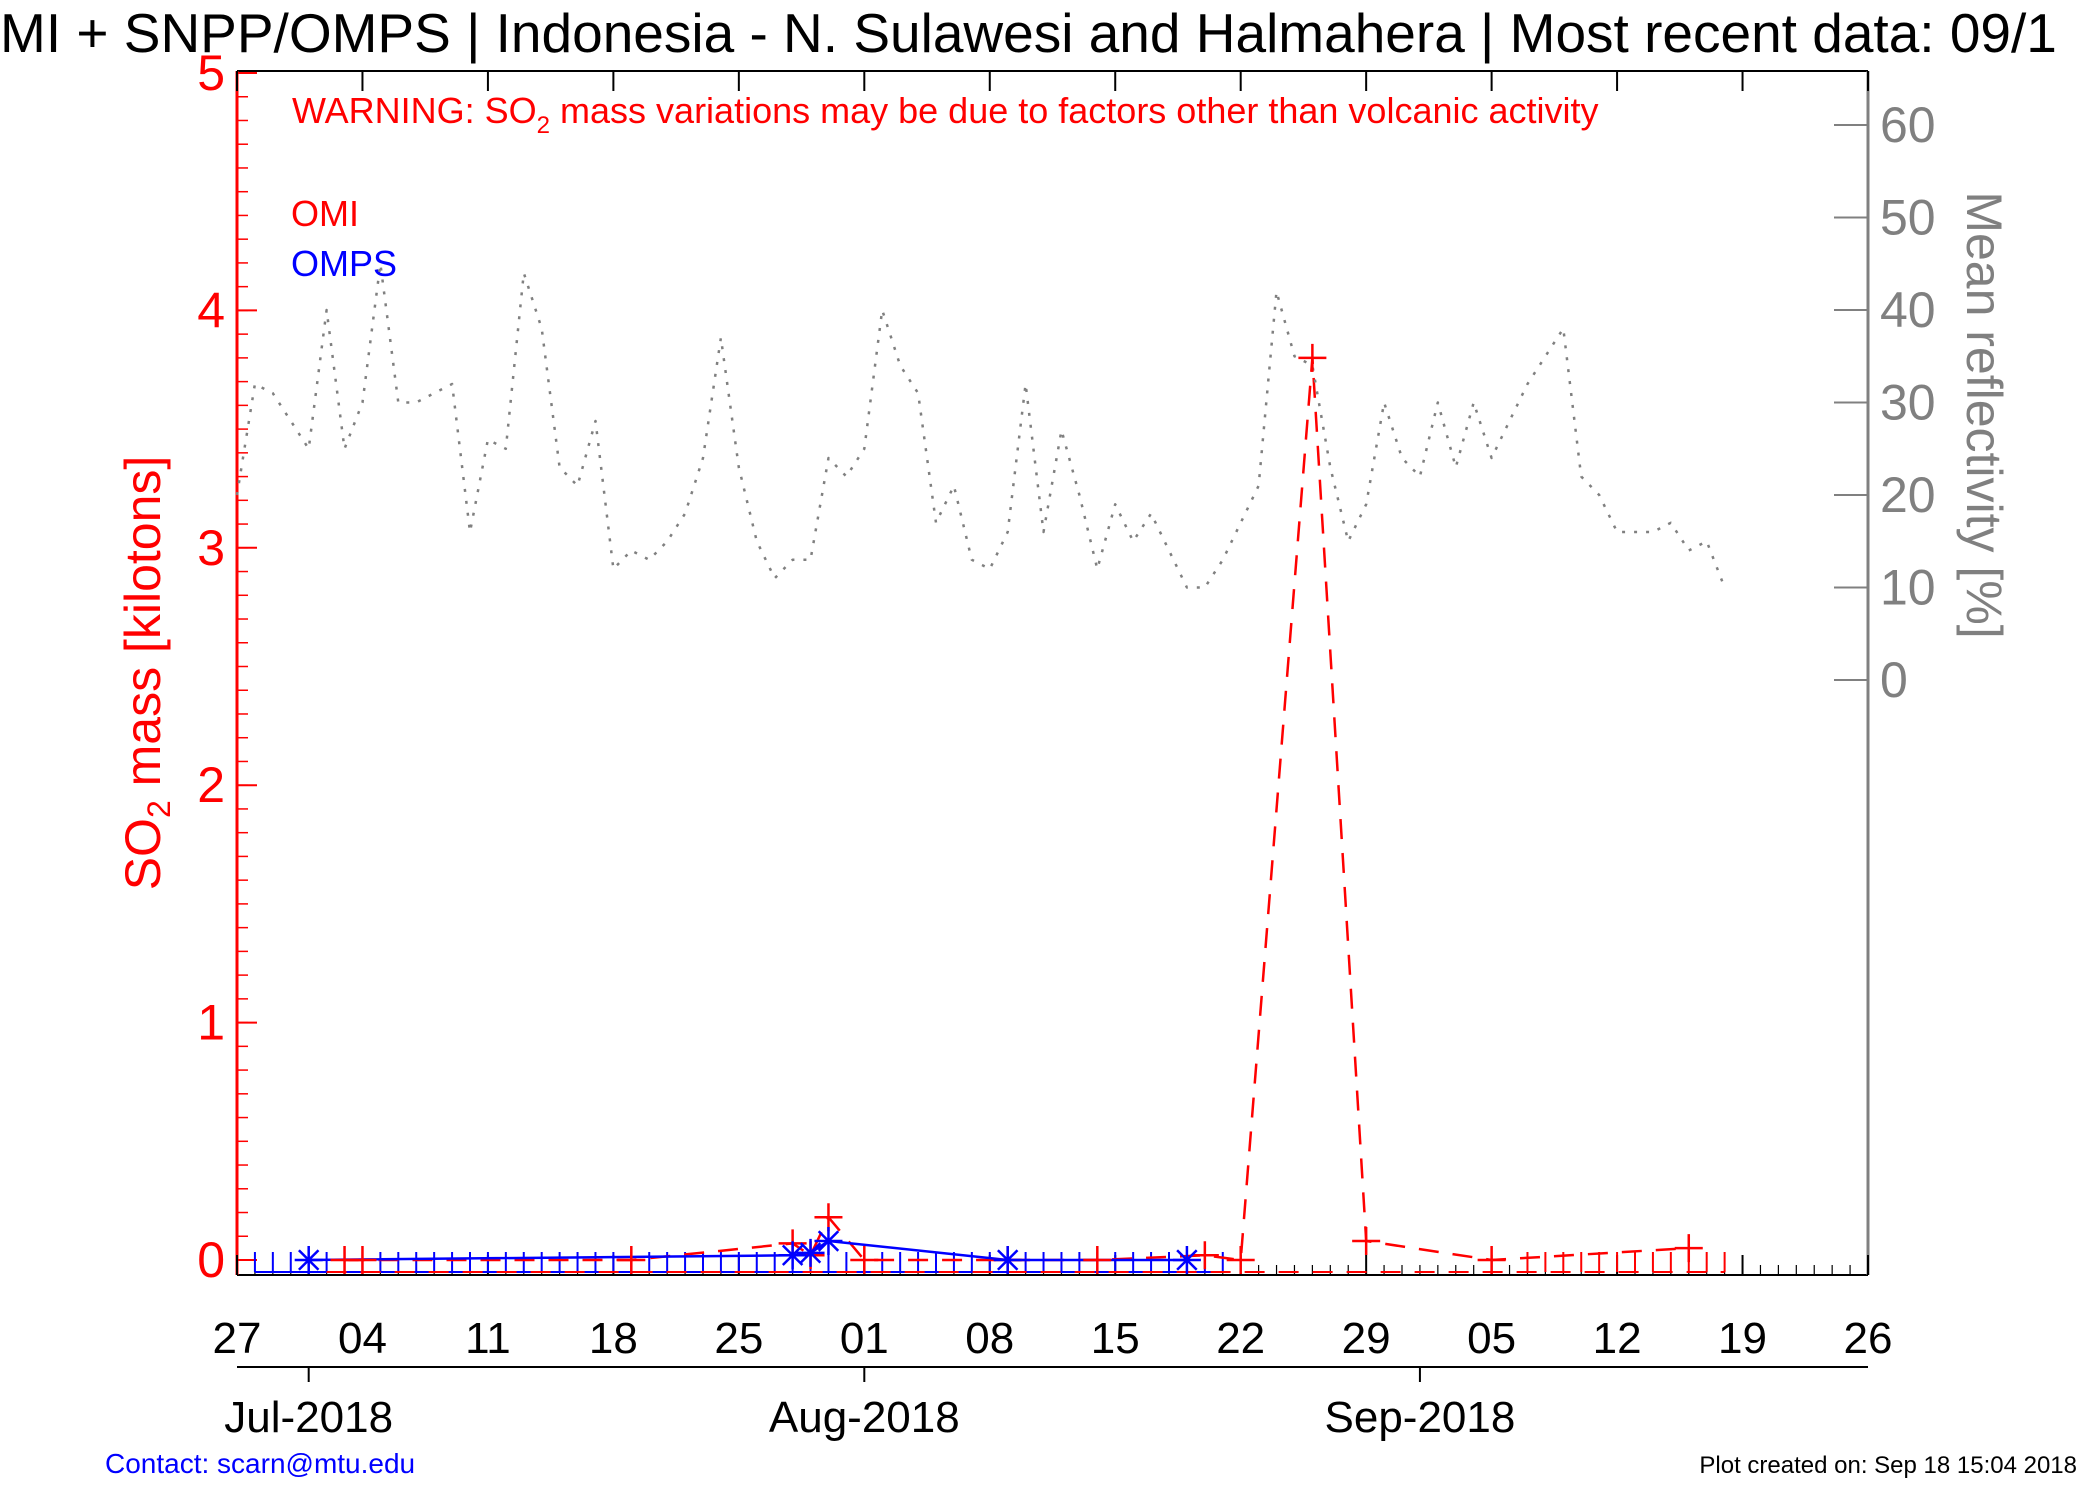 The height and width of the screenshot is (1500, 2100). What do you see at coordinates (1491, 1338) in the screenshot?
I see `x-tick-label: 05` at bounding box center [1491, 1338].